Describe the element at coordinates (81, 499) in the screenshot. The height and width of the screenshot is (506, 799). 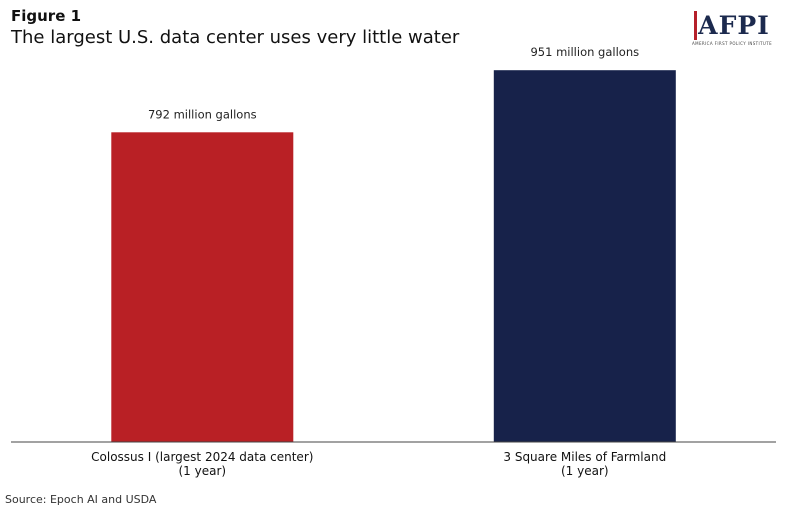
I see `source-note: Source: Epoch AI and USDA` at that location.